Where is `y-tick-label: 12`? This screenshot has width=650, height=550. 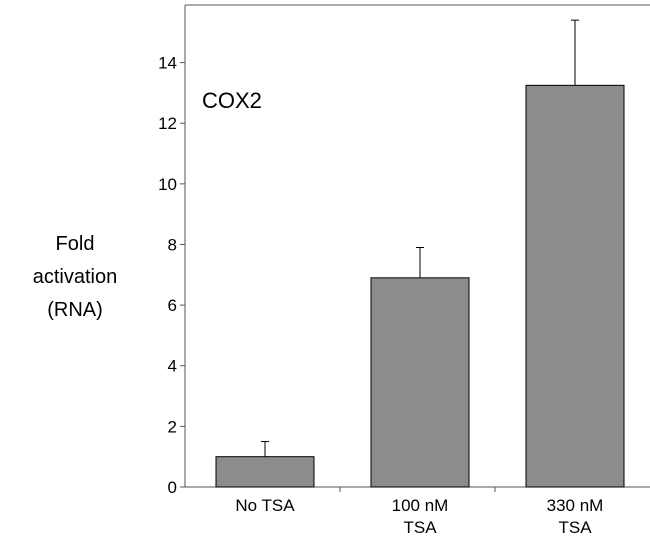
y-tick-label: 12 is located at coordinates (167, 123).